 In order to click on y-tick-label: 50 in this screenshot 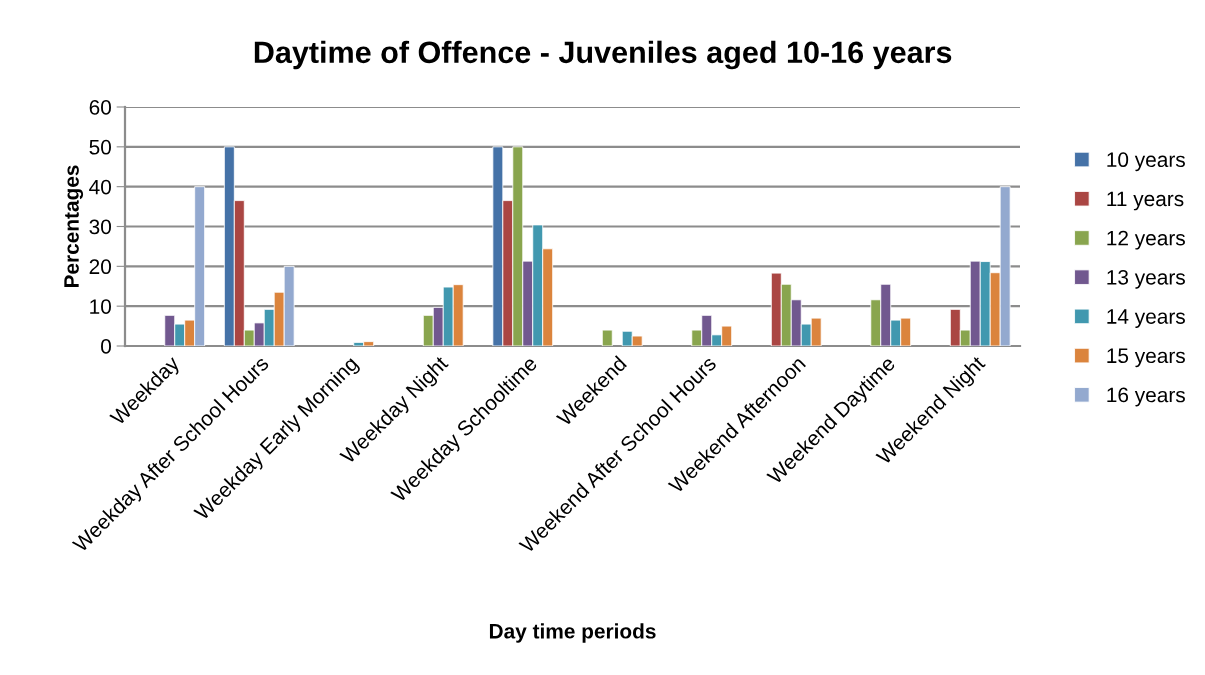, I will do `click(100, 147)`.